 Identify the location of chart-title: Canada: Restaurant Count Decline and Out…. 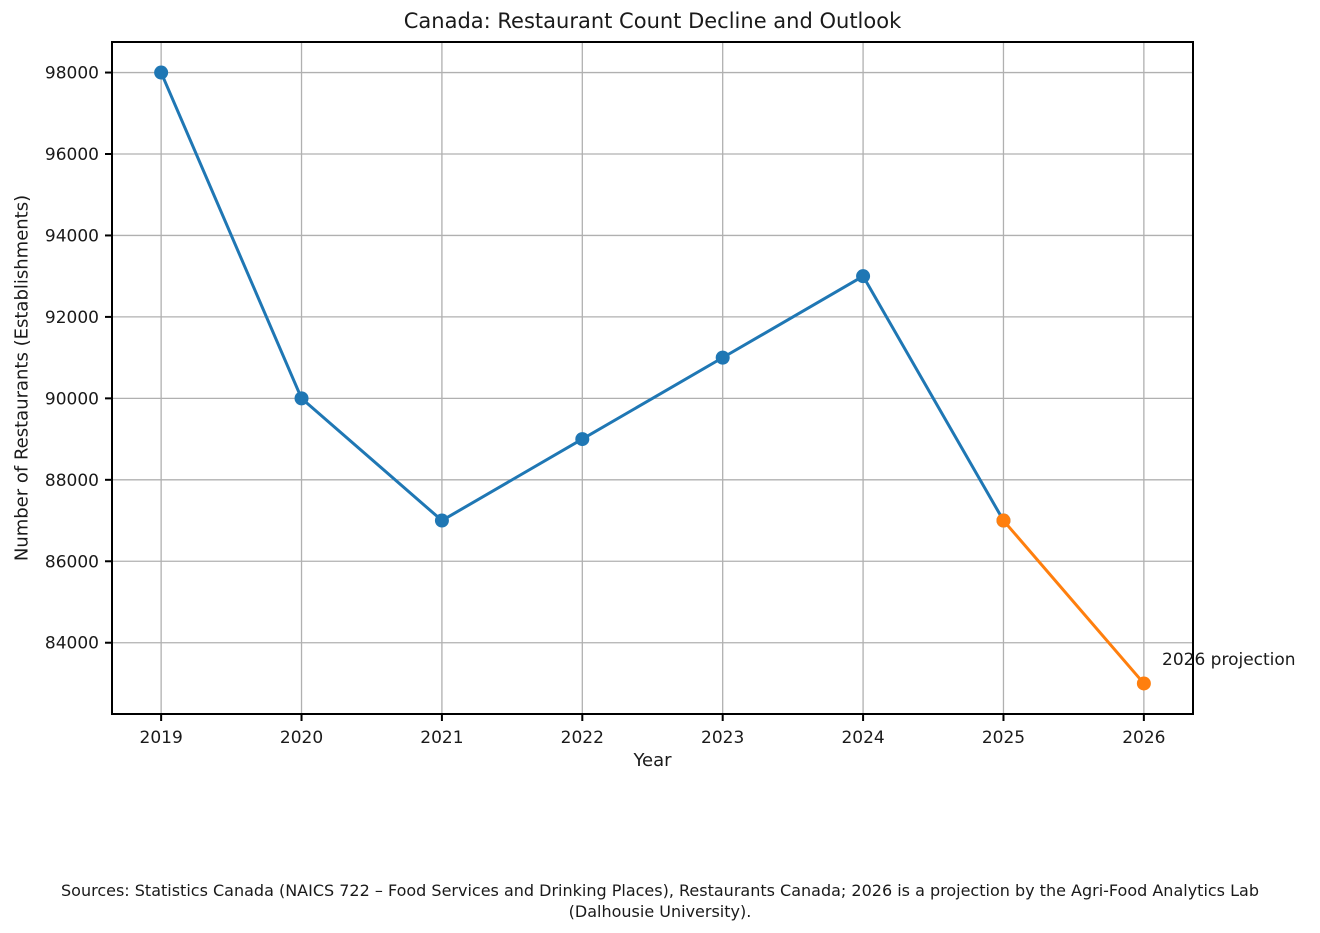
(652, 21).